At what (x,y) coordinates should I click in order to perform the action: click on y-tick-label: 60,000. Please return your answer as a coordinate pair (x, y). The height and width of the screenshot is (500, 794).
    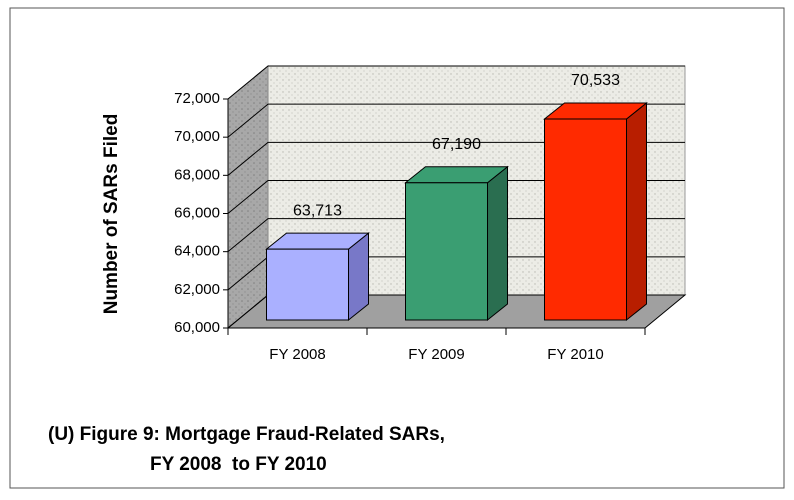
    Looking at the image, I should click on (197, 327).